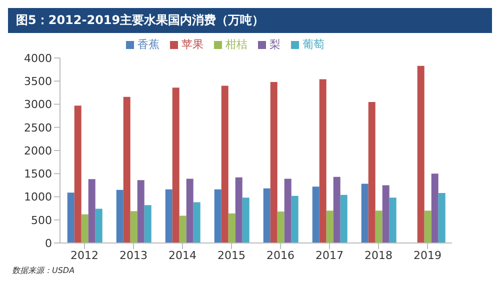 Image resolution: width=500 pixels, height=286 pixels. What do you see at coordinates (38, 174) in the screenshot?
I see `y-tick-label: 1500` at bounding box center [38, 174].